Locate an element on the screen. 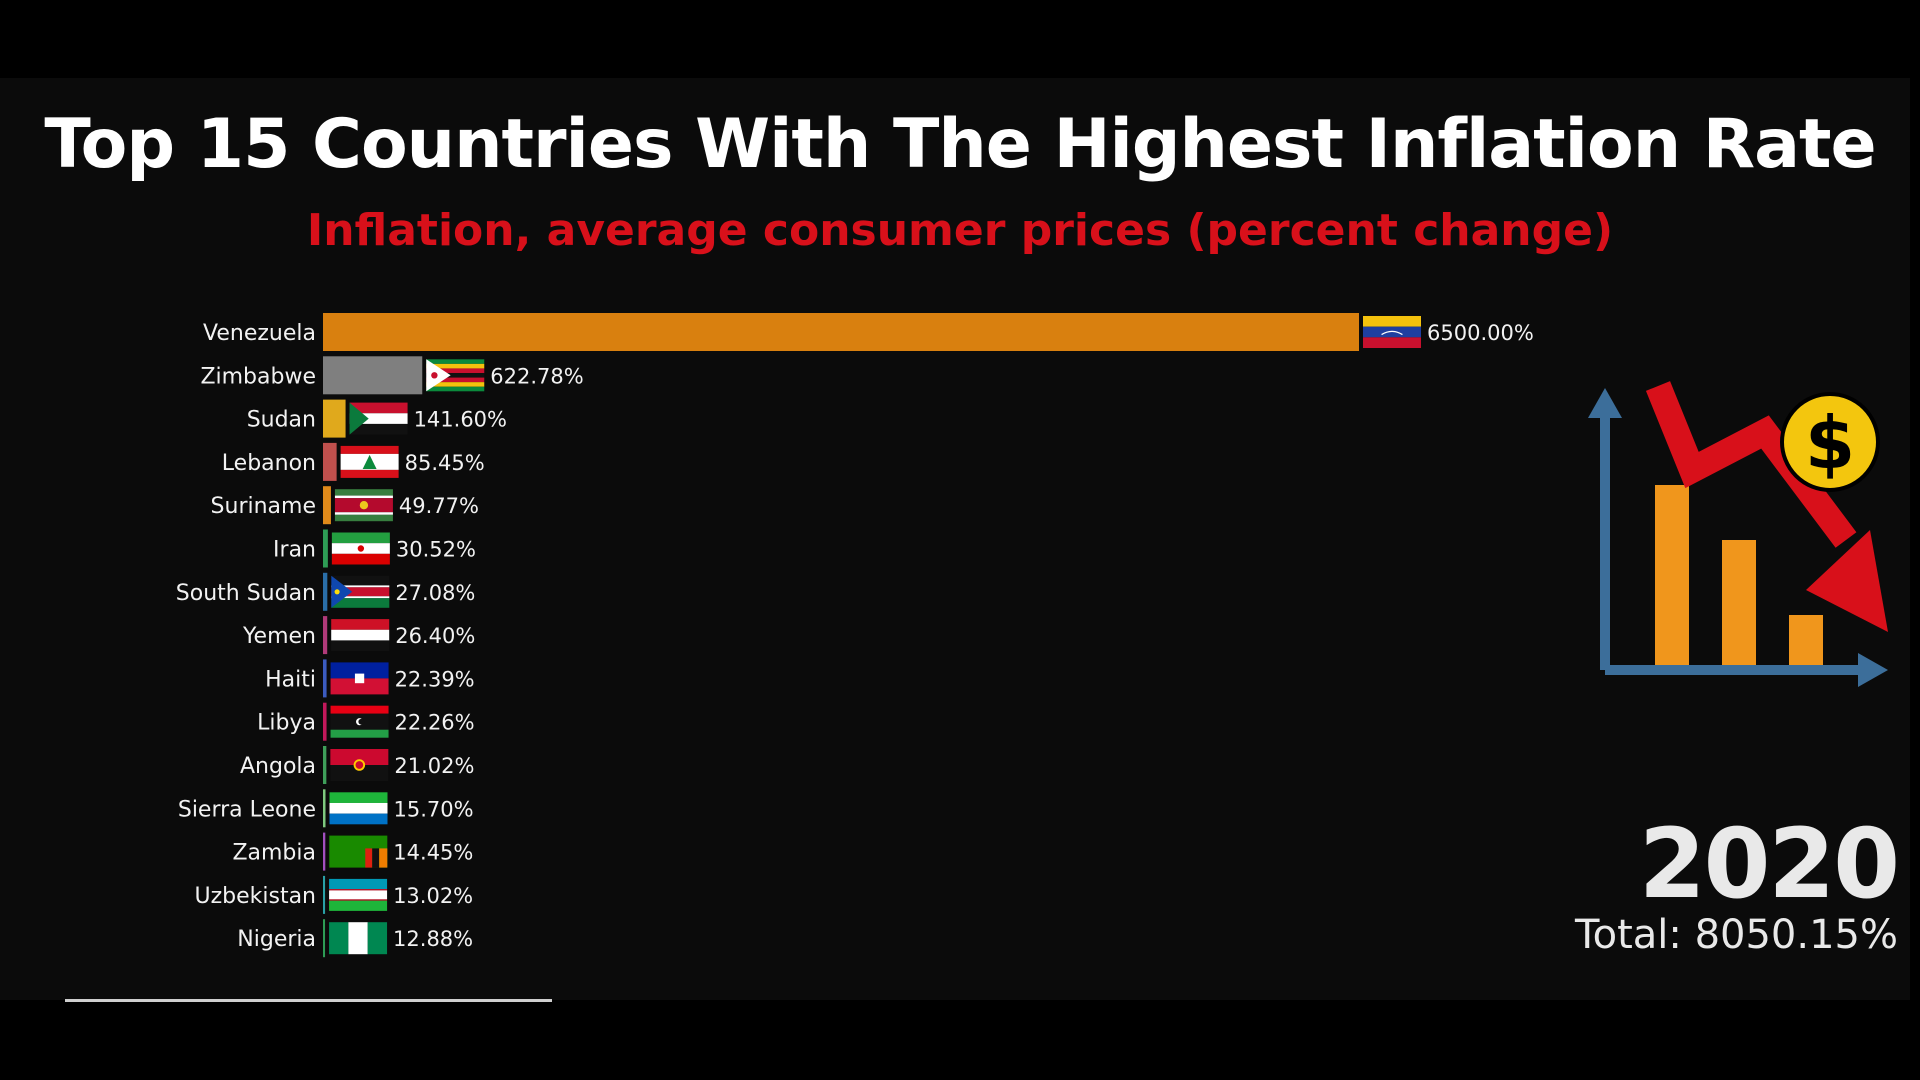 Image resolution: width=1920 pixels, height=1080 pixels. year-label: 2020 is located at coordinates (1769, 864).